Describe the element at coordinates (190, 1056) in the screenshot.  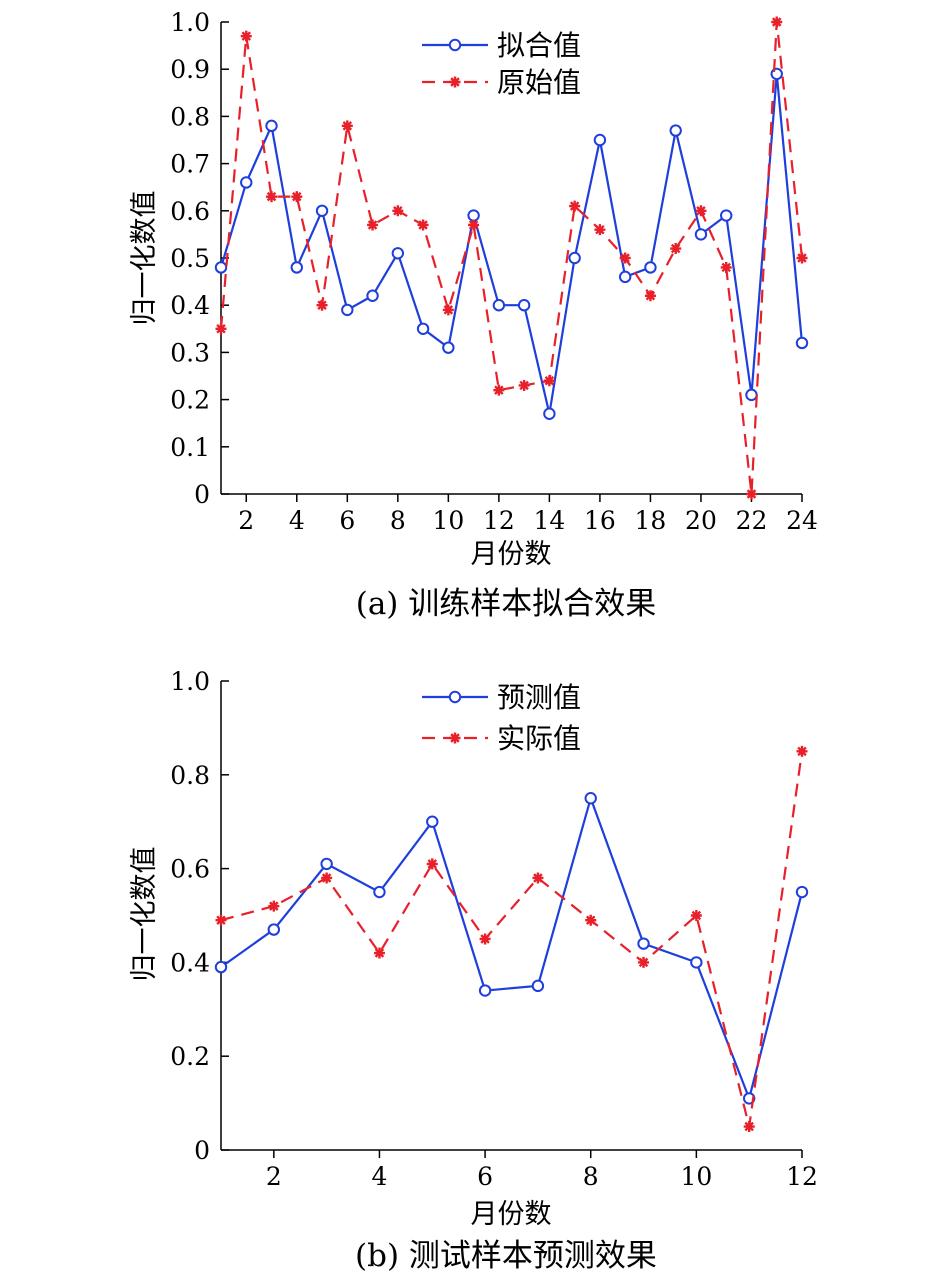
I see `chart-b-y-tick-label: 0.2` at that location.